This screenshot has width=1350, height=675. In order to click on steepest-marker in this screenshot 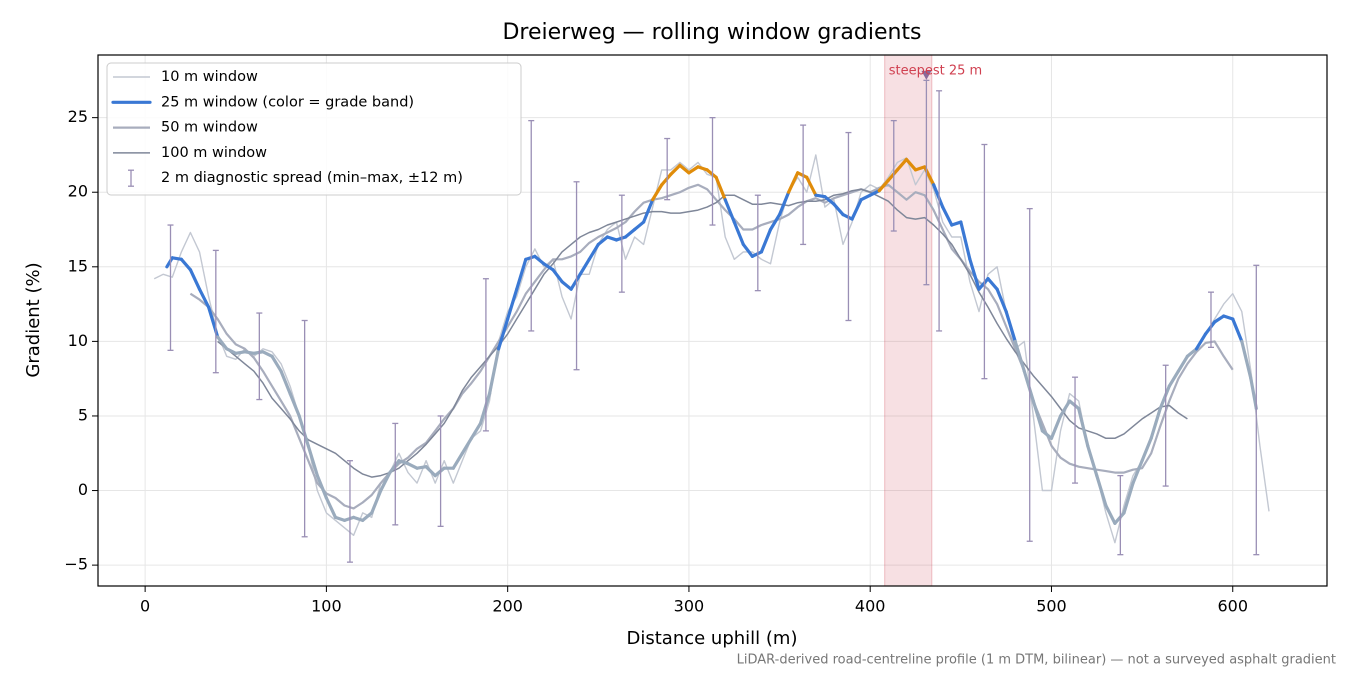, I will do `click(926, 75)`.